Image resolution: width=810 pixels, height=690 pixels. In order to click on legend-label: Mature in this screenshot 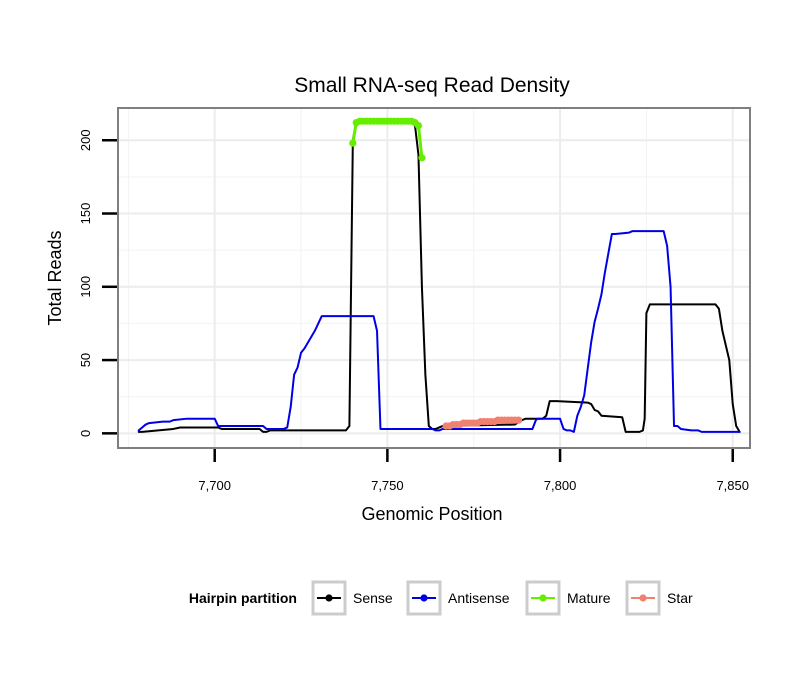, I will do `click(589, 598)`.